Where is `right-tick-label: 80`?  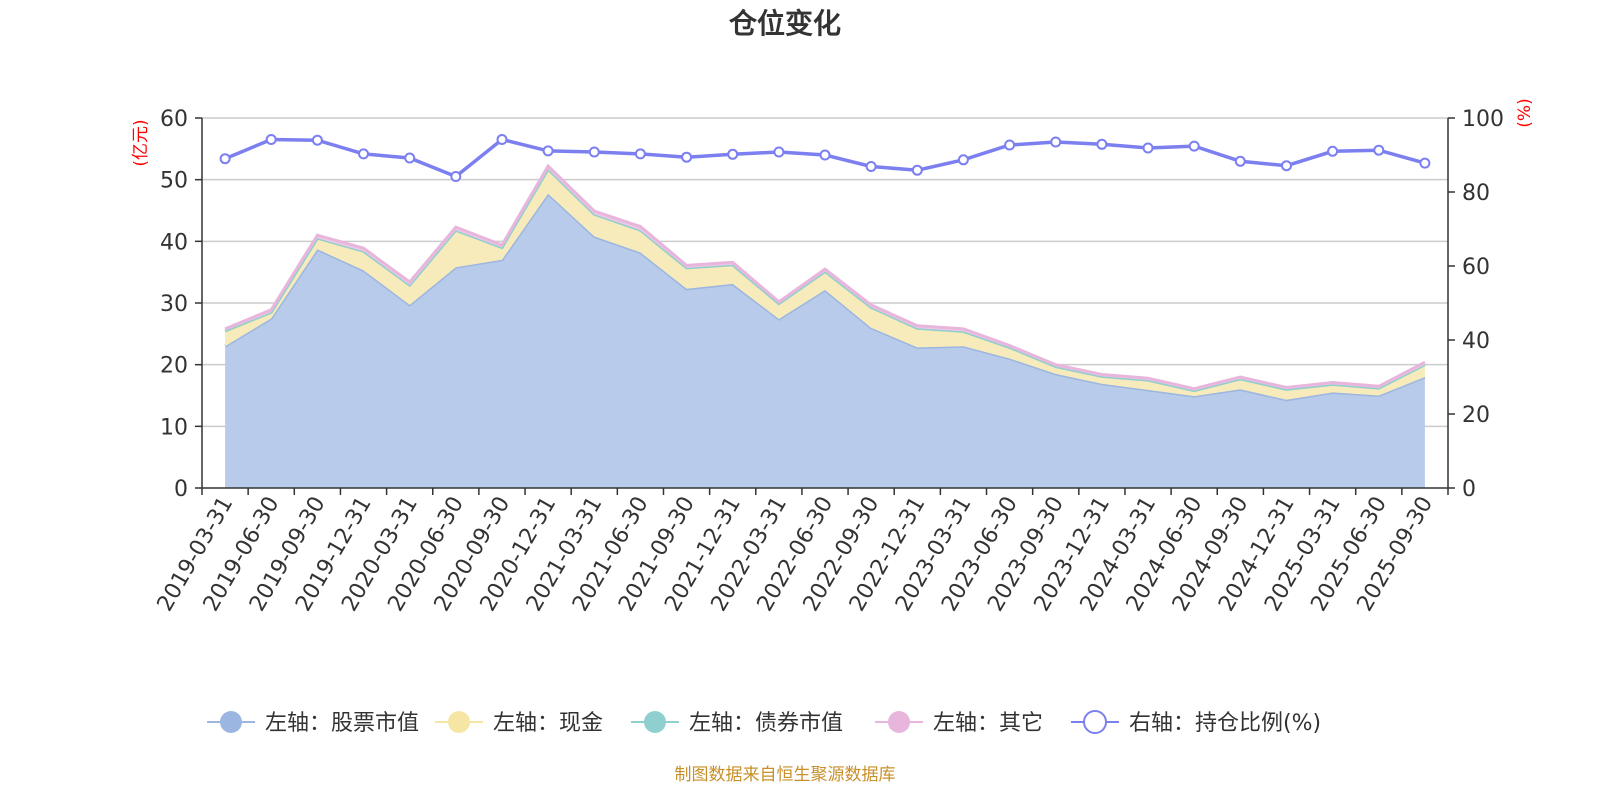 right-tick-label: 80 is located at coordinates (1476, 193).